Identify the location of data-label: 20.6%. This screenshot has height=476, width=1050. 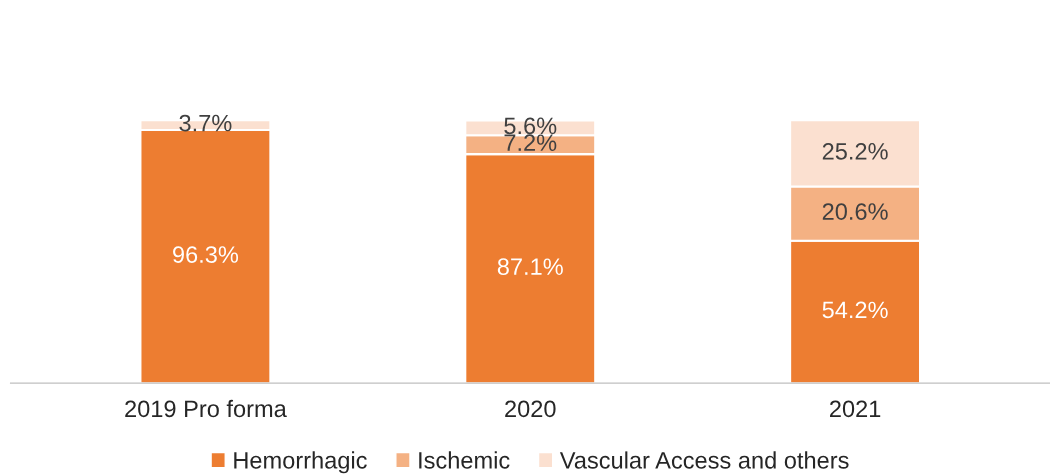
(855, 211).